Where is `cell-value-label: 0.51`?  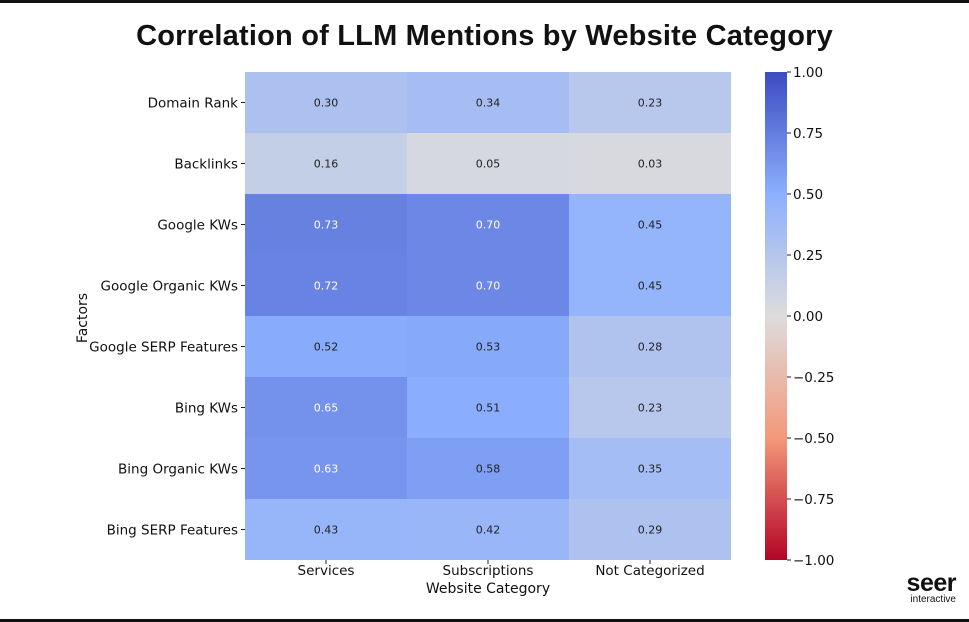
cell-value-label: 0.51 is located at coordinates (488, 408).